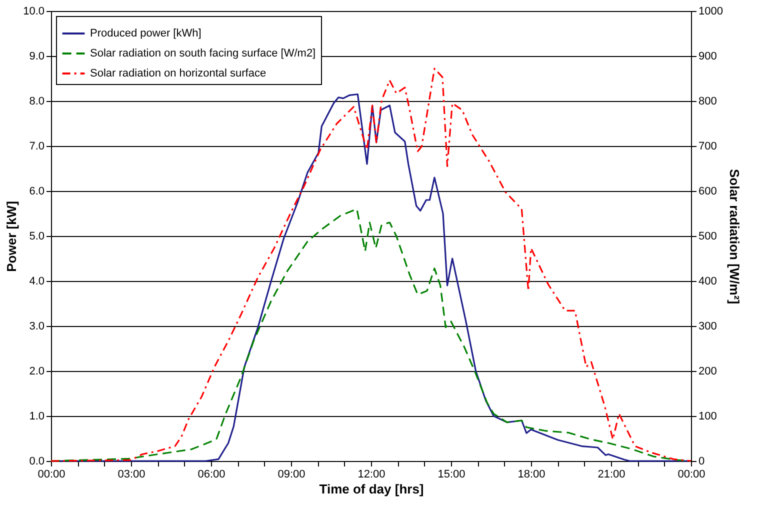 The height and width of the screenshot is (527, 779). What do you see at coordinates (36, 236) in the screenshot?
I see `y-tick-label: 5.0` at bounding box center [36, 236].